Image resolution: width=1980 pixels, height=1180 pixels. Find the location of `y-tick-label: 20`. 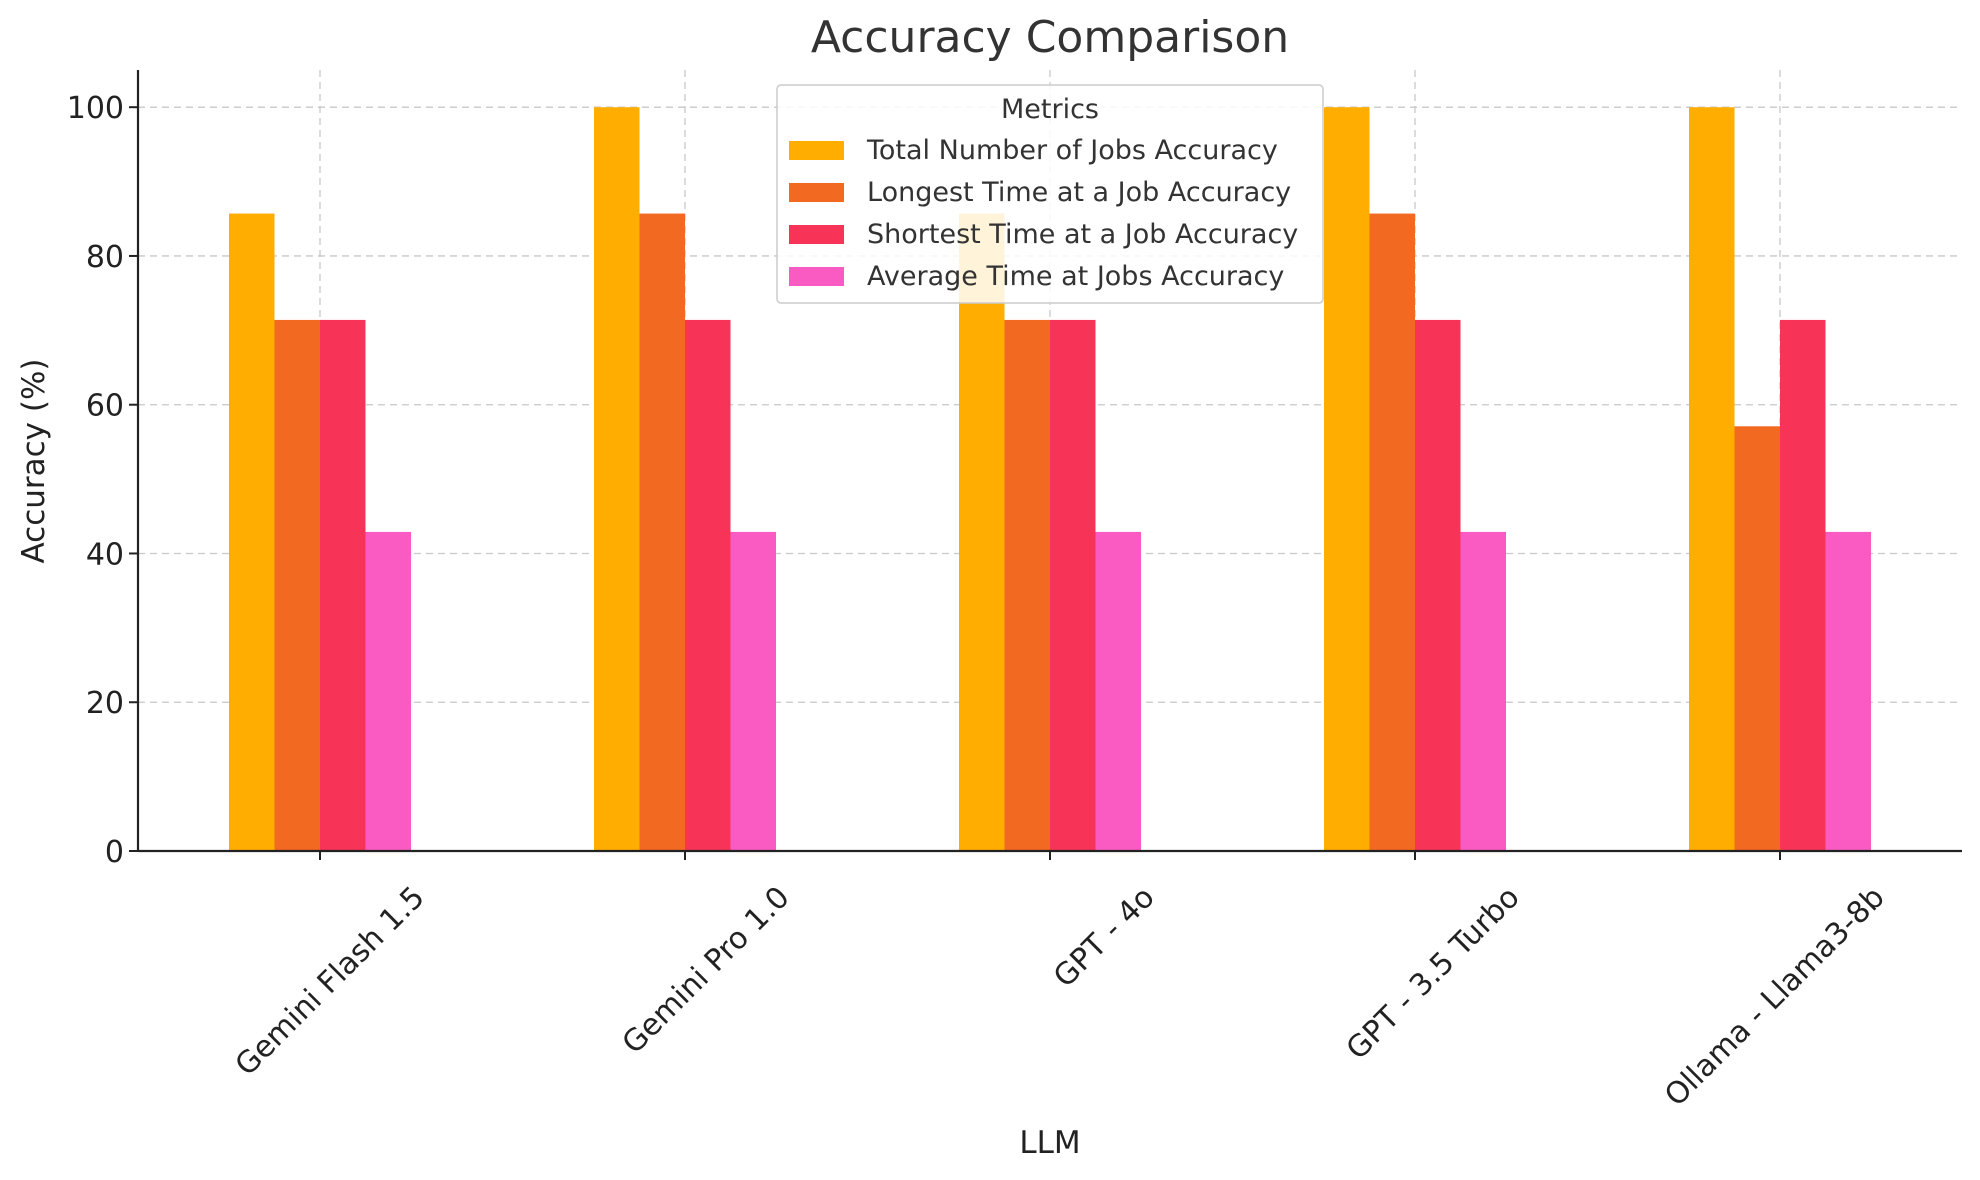

y-tick-label: 20 is located at coordinates (105, 703).